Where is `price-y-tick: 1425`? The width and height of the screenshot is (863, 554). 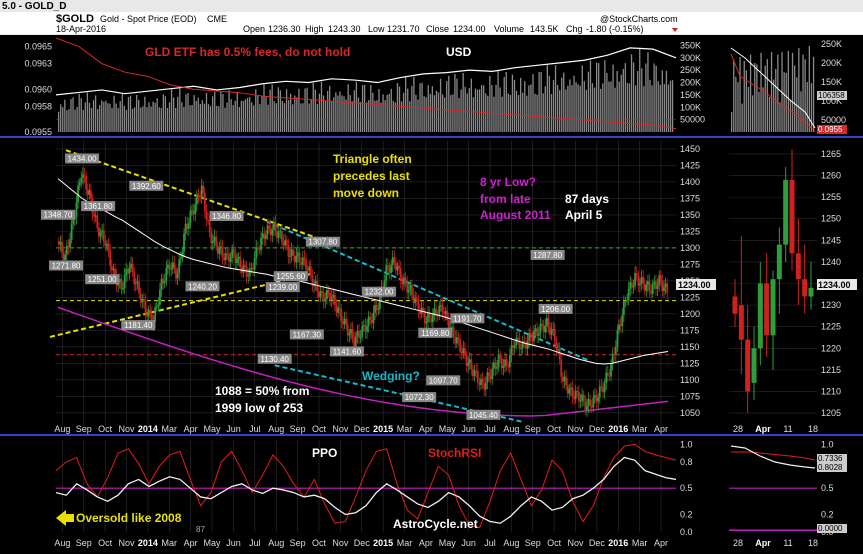
price-y-tick: 1425 is located at coordinates (690, 165).